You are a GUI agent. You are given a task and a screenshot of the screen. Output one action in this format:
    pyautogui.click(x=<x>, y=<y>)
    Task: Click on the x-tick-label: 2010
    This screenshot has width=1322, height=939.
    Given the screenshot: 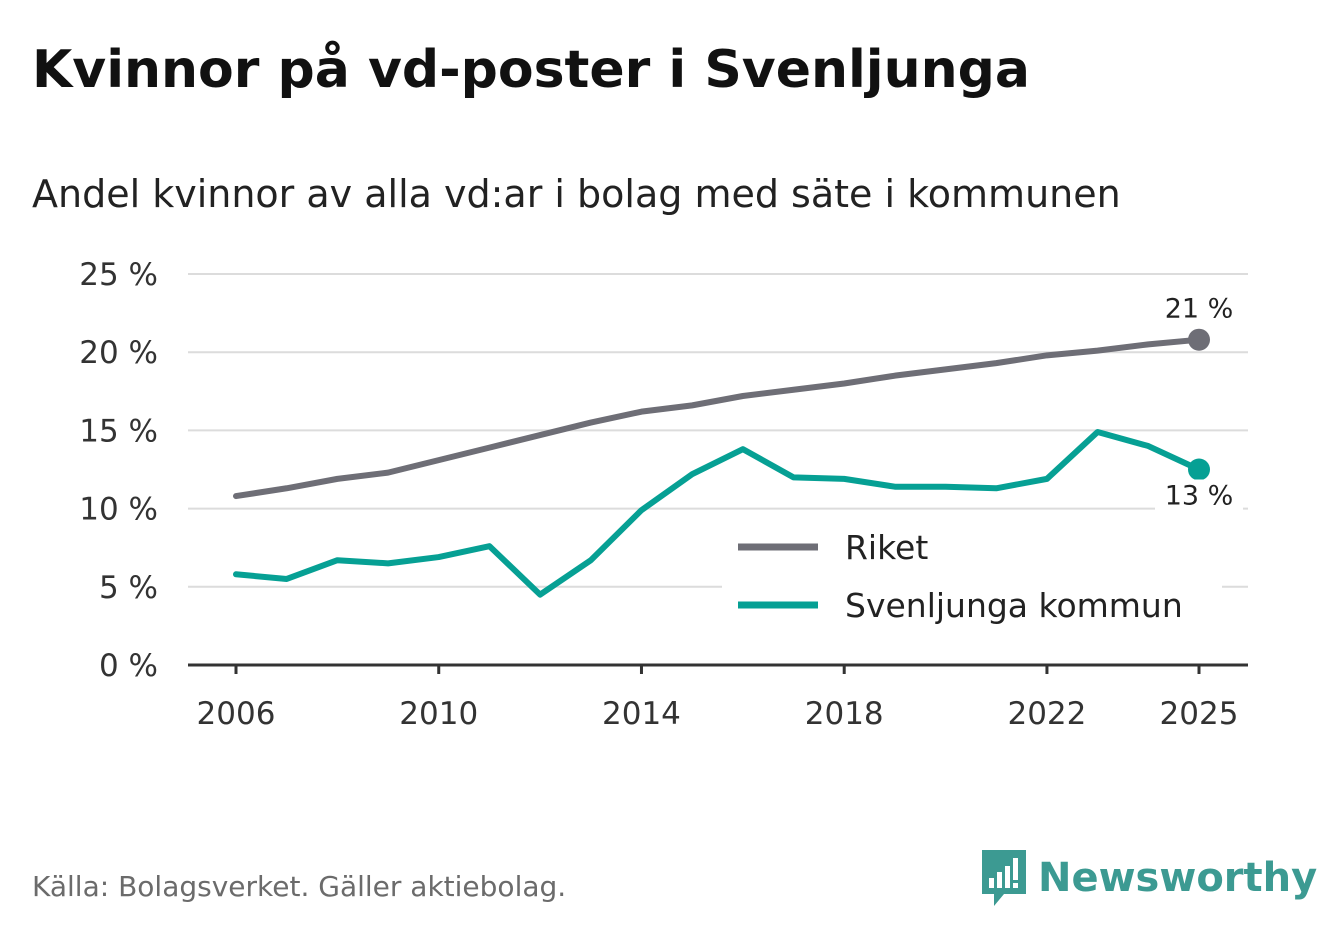 What is the action you would take?
    pyautogui.click(x=438, y=714)
    